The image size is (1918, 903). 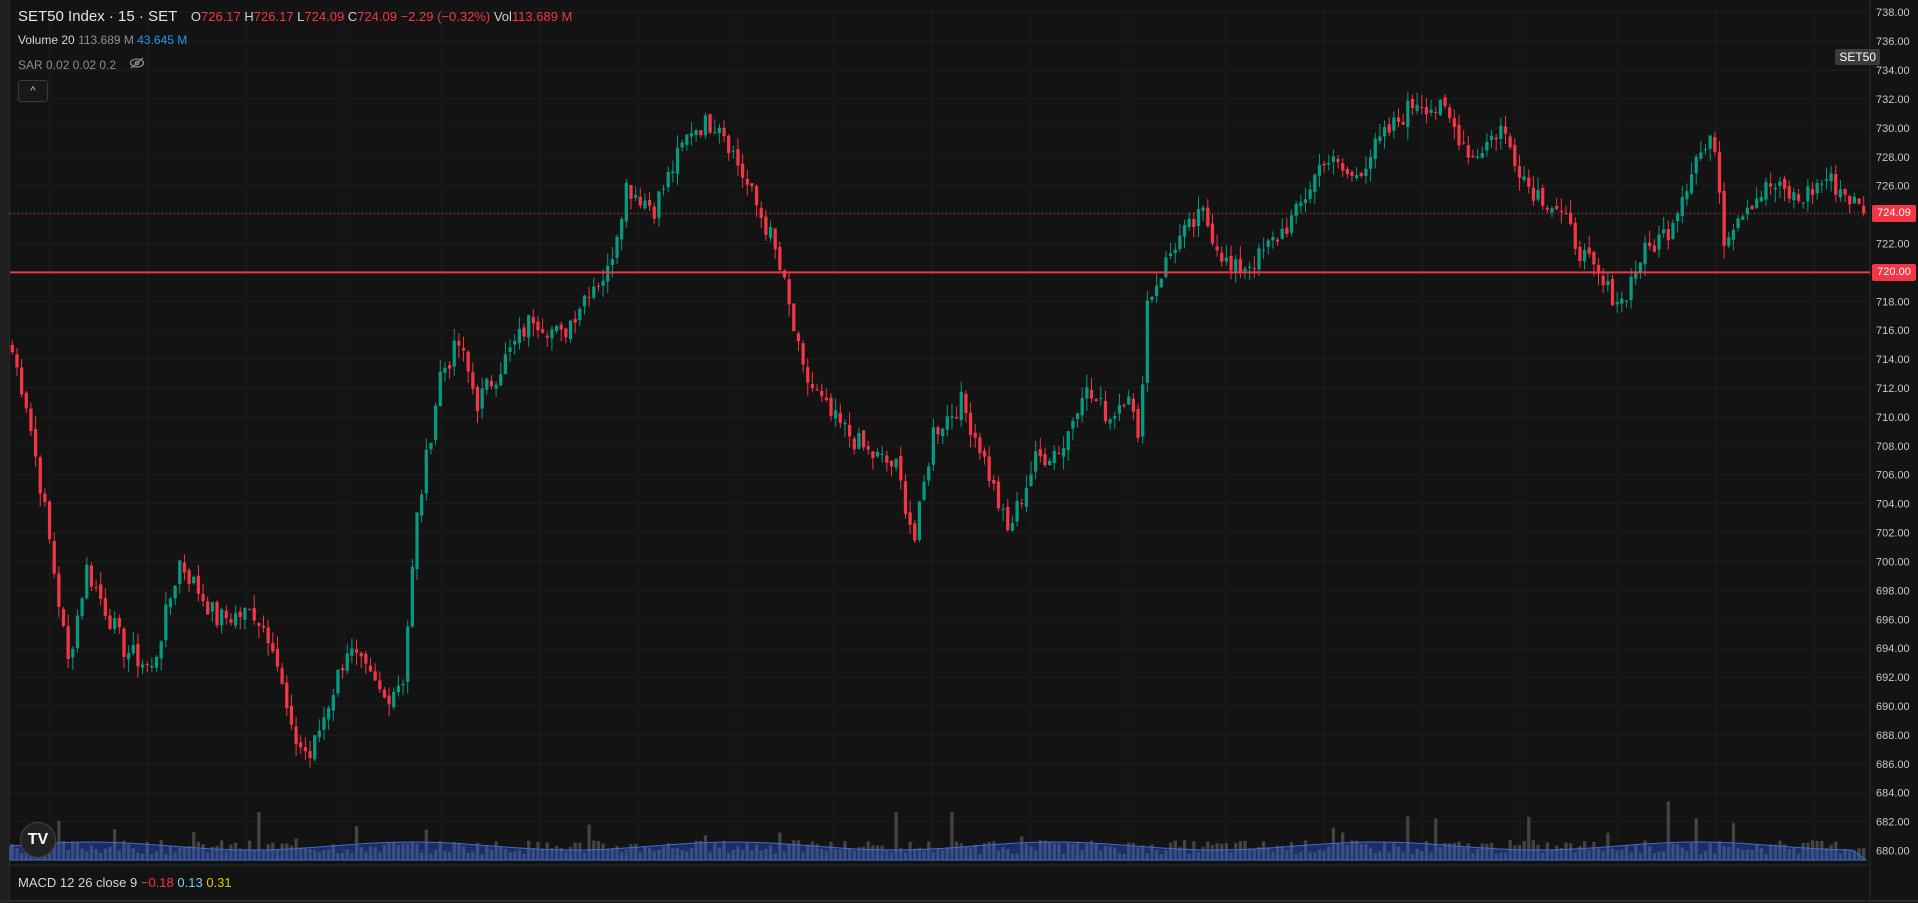 I want to click on y-tick-label: 688.00, so click(x=1893, y=736).